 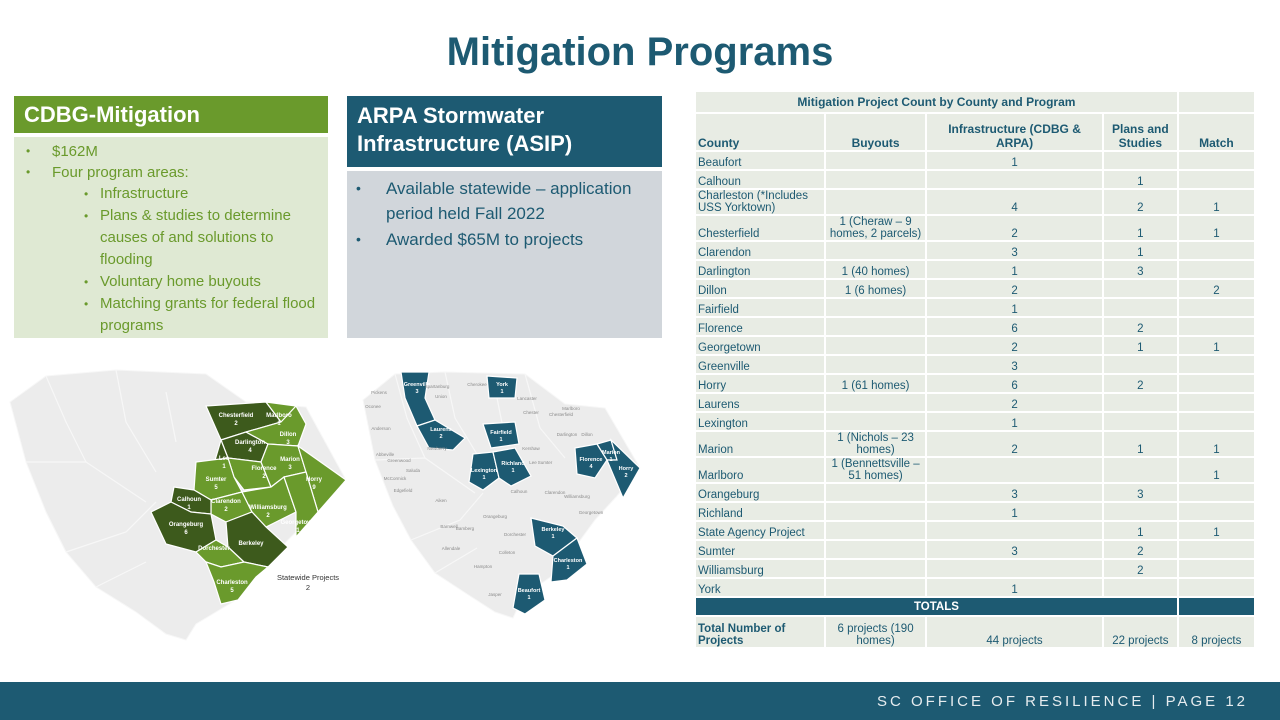 I want to click on cell-county: Richland, so click(x=761, y=512).